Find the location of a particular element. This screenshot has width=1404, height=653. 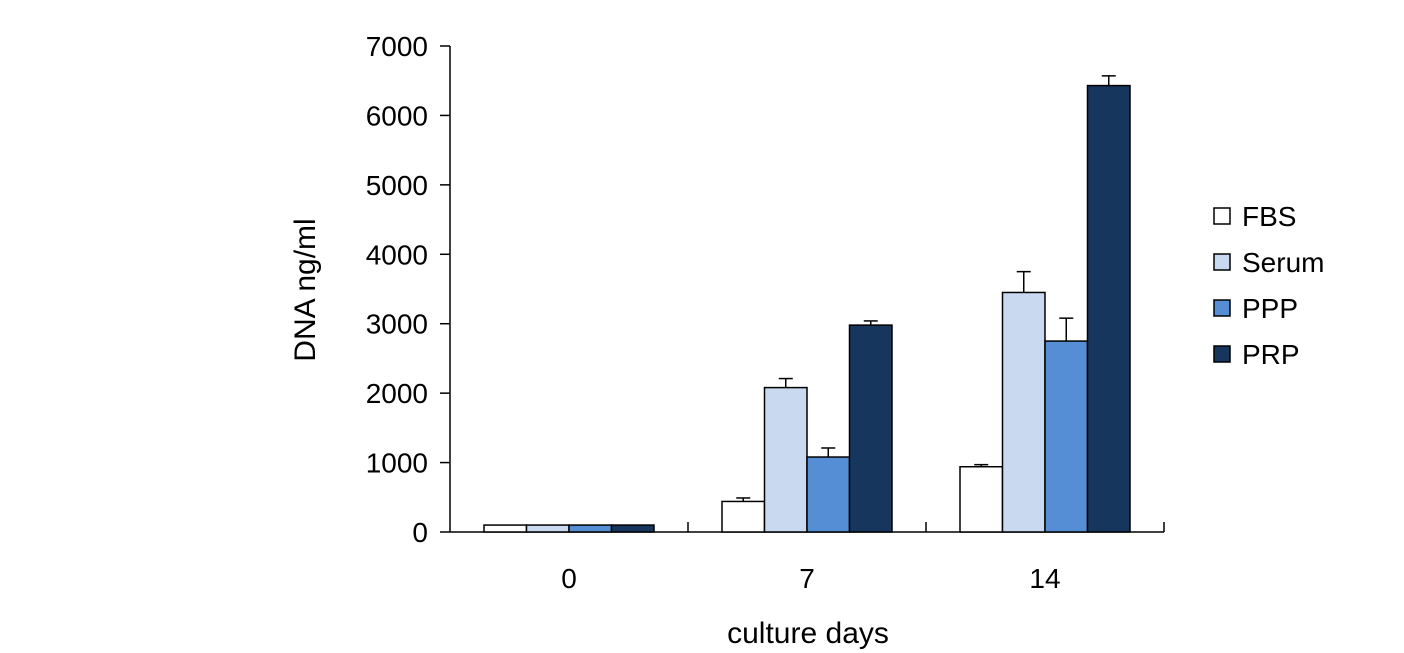

y-tick-label: 0 is located at coordinates (420, 532).